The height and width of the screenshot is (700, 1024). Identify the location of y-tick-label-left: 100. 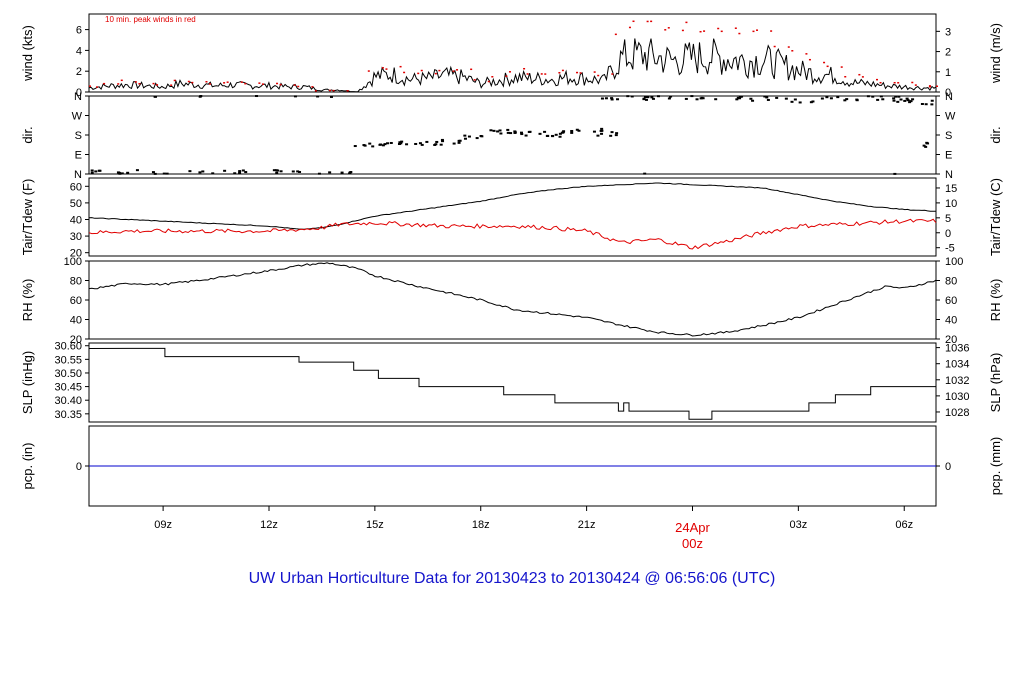
(73, 262).